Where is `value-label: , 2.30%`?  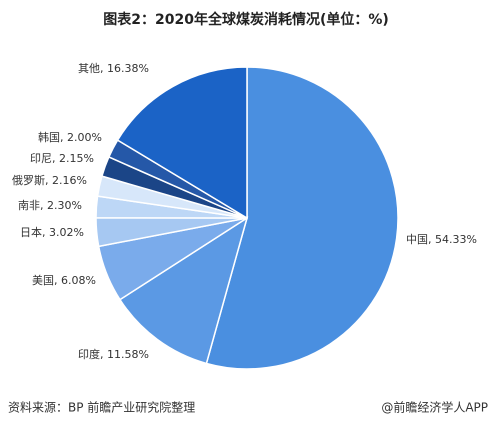 value-label: , 2.30% is located at coordinates (61, 205).